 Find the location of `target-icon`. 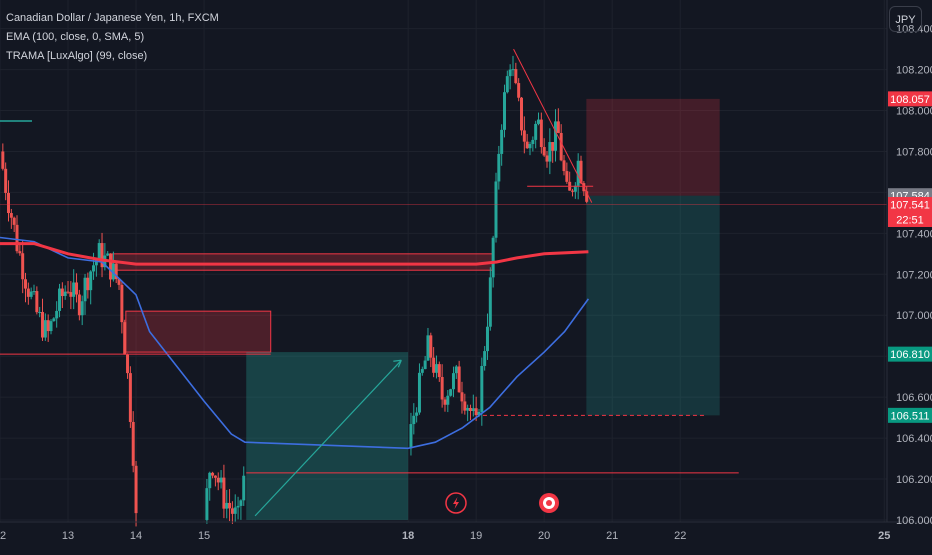

target-icon is located at coordinates (549, 503).